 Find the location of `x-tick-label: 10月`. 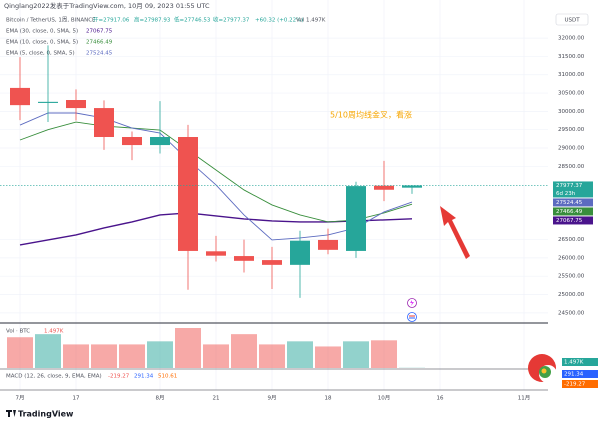

x-tick-label: 10月 is located at coordinates (384, 398).